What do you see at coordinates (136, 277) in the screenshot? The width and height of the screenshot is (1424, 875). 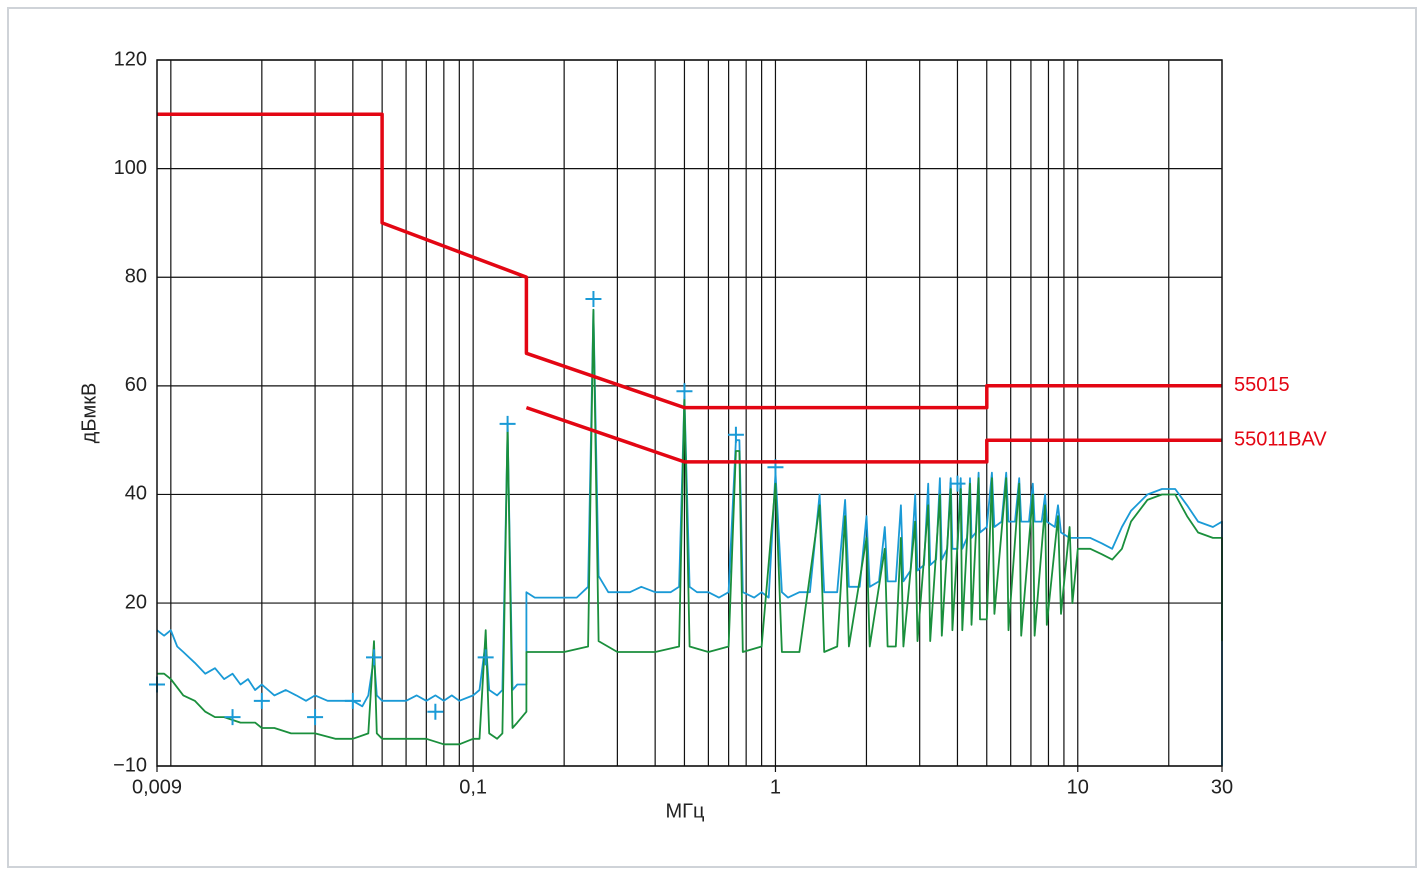 I see `y-tick-label: 80` at bounding box center [136, 277].